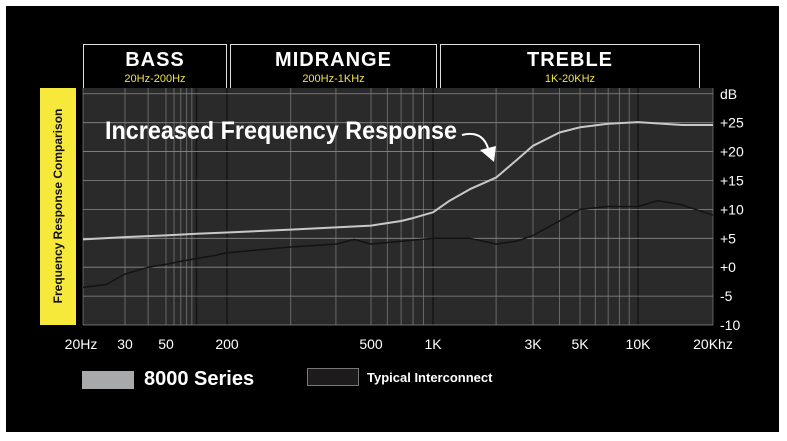 The height and width of the screenshot is (441, 787). What do you see at coordinates (728, 267) in the screenshot?
I see `y-tick-label: +0` at bounding box center [728, 267].